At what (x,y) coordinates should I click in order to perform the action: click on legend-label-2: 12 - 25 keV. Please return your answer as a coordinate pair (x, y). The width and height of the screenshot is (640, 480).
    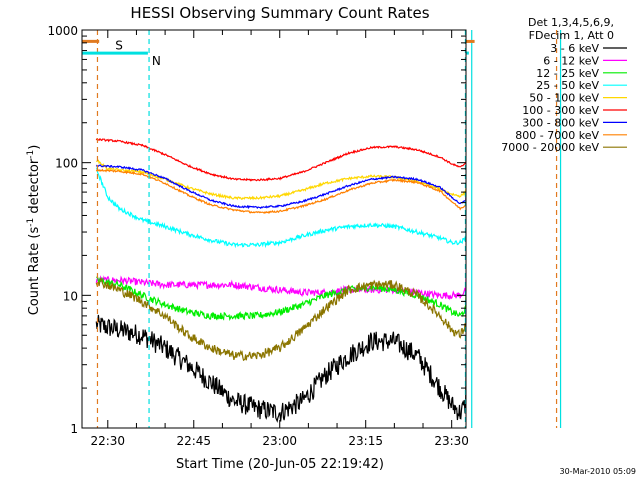
    Looking at the image, I should click on (567, 73).